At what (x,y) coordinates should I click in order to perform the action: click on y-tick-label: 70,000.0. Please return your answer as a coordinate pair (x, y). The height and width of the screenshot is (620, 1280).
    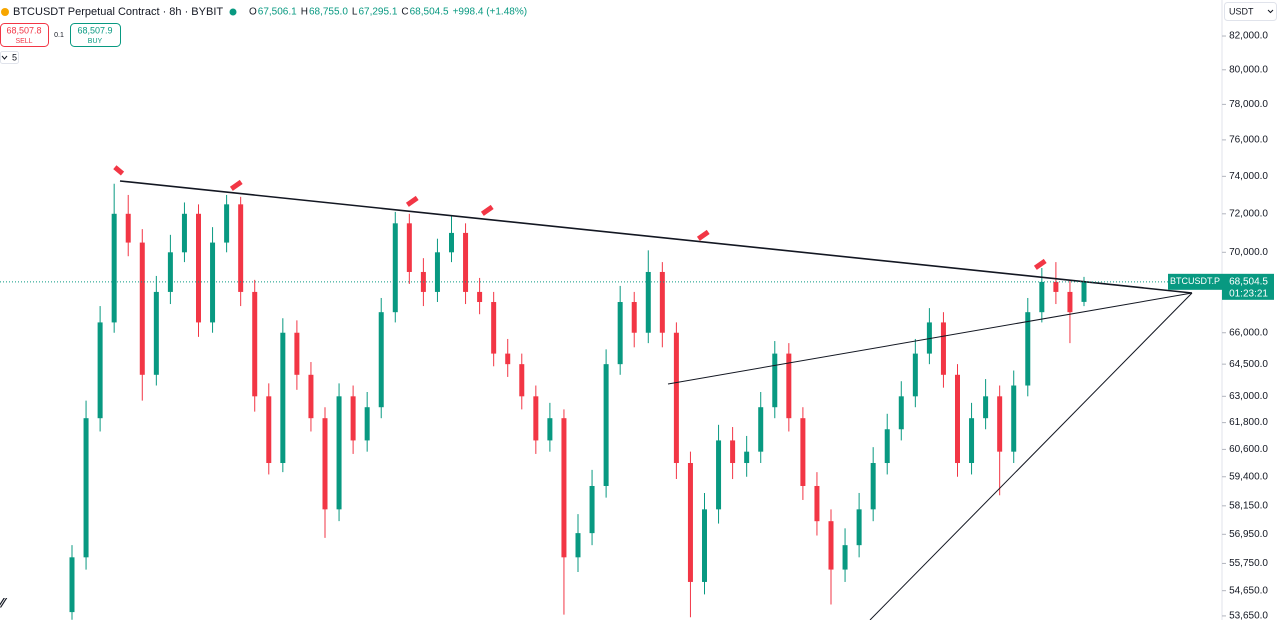
    Looking at the image, I should click on (1248, 252).